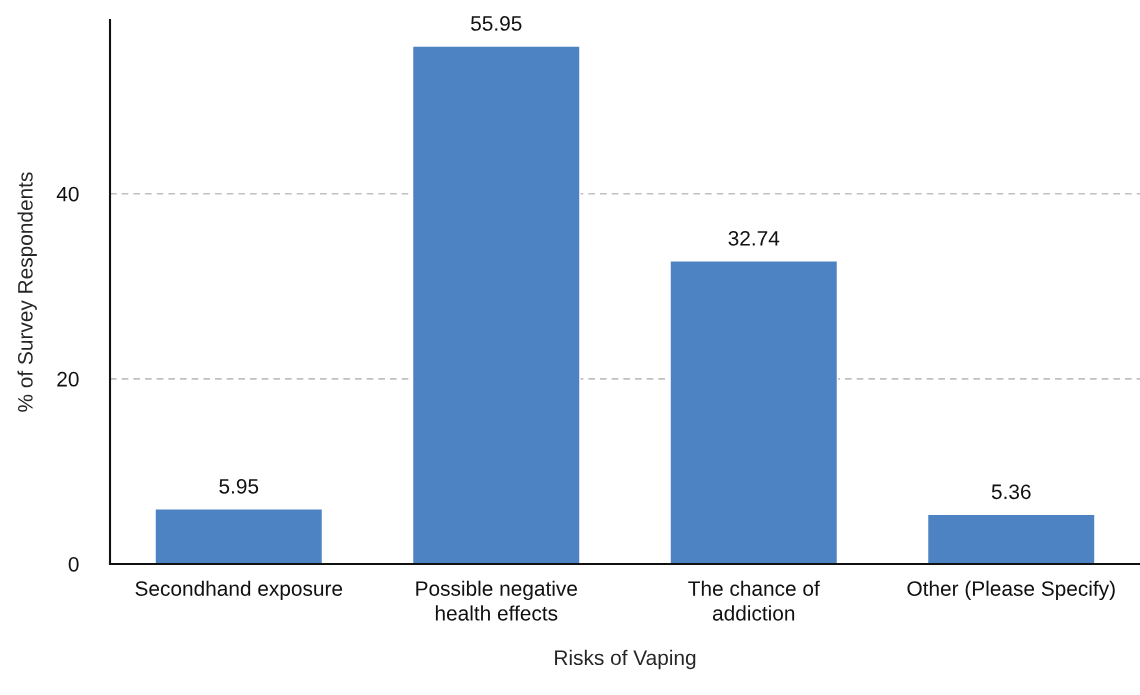  Describe the element at coordinates (1011, 492) in the screenshot. I see `data-label: 5.36` at that location.